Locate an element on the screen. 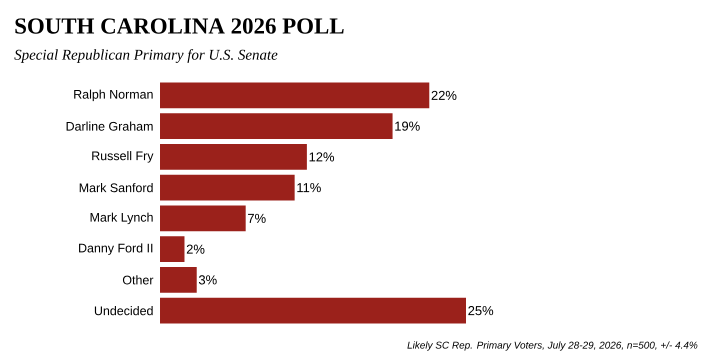 The width and height of the screenshot is (710, 360). data-label: 12% is located at coordinates (322, 157).